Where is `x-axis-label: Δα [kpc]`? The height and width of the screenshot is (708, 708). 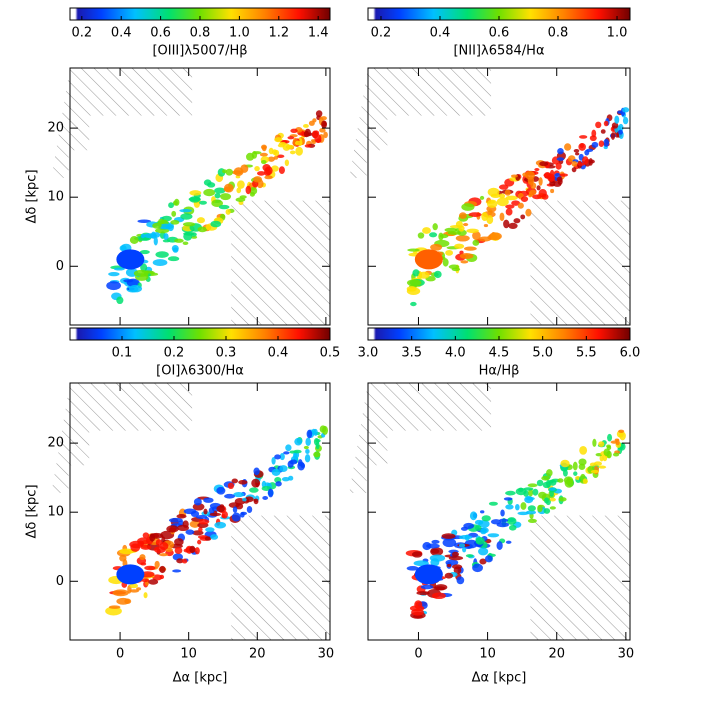 x-axis-label: Δα [kpc] is located at coordinates (200, 678).